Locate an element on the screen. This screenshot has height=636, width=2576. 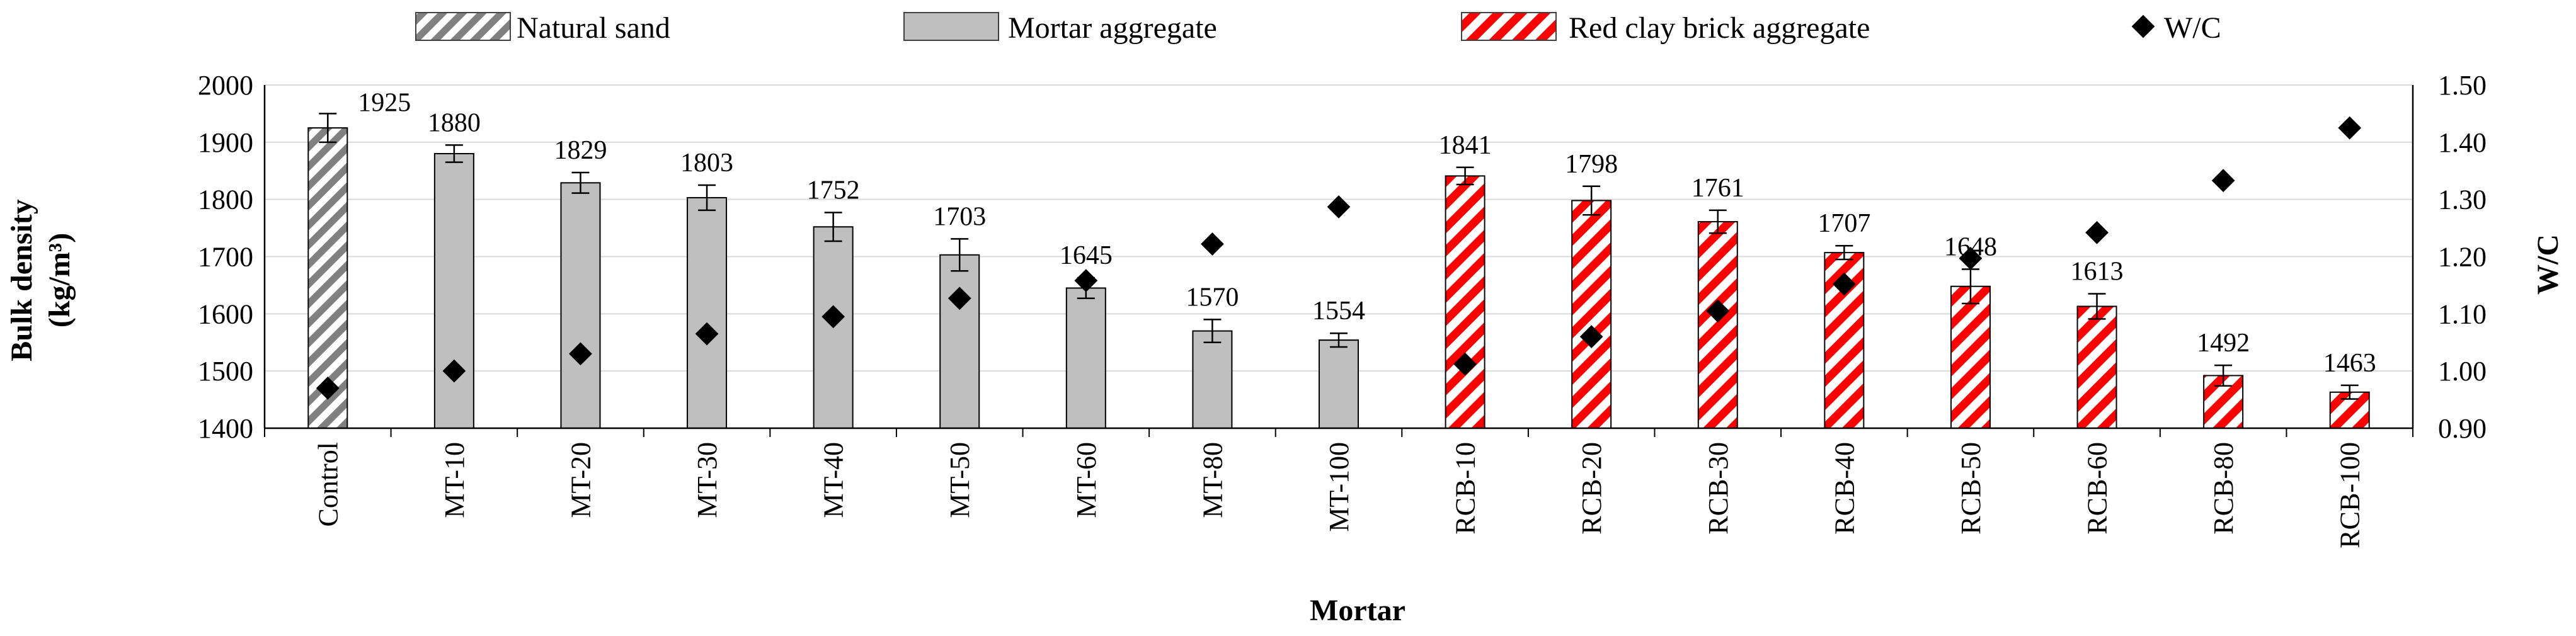
y2-tick-label: 1.40 is located at coordinates (2462, 142).